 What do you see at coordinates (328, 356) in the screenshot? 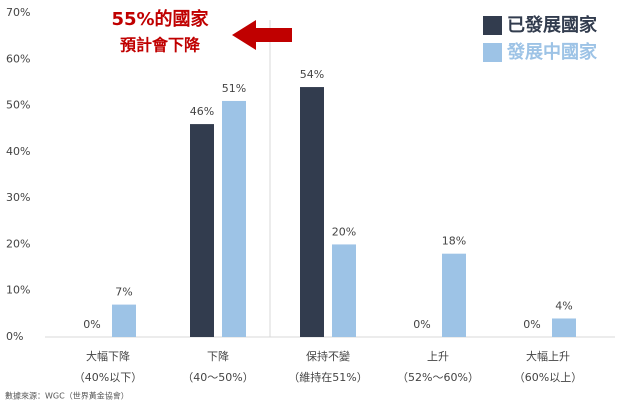
I see `x-tick-label: 保持不變` at bounding box center [328, 356].